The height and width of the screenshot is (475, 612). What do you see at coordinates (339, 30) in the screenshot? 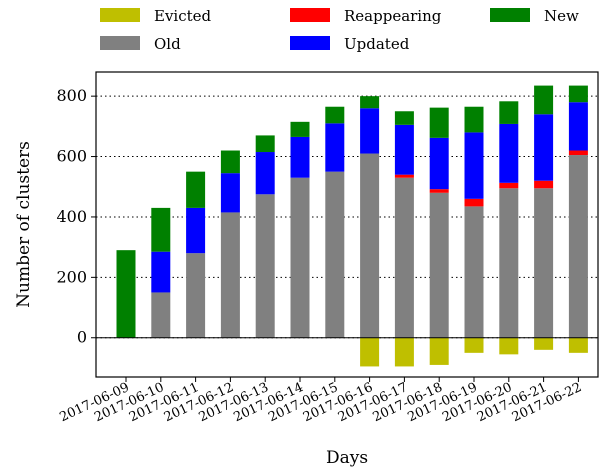
I see `legend: Evicted Reappearing New Old Updated` at bounding box center [339, 30].